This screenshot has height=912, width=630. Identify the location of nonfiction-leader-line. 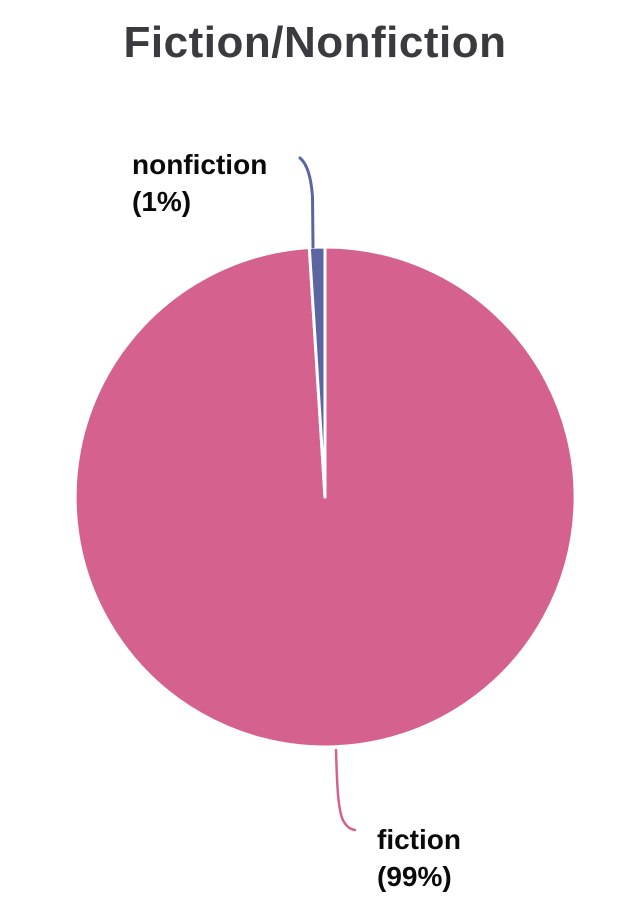
(306, 202).